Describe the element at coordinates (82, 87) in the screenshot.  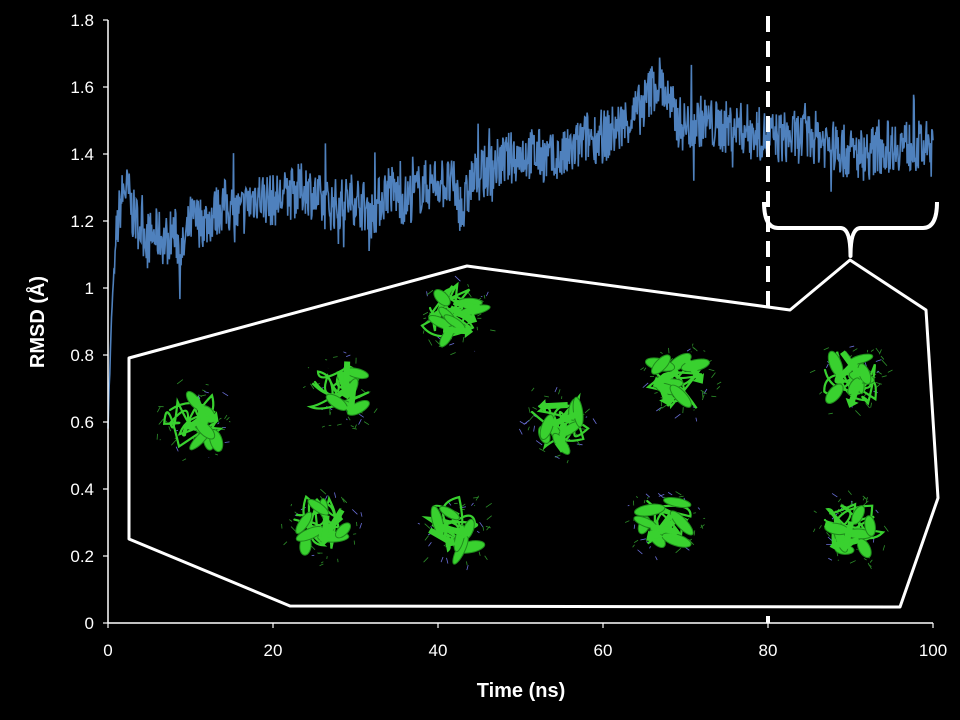
I see `y-tick-label: 1.6` at that location.